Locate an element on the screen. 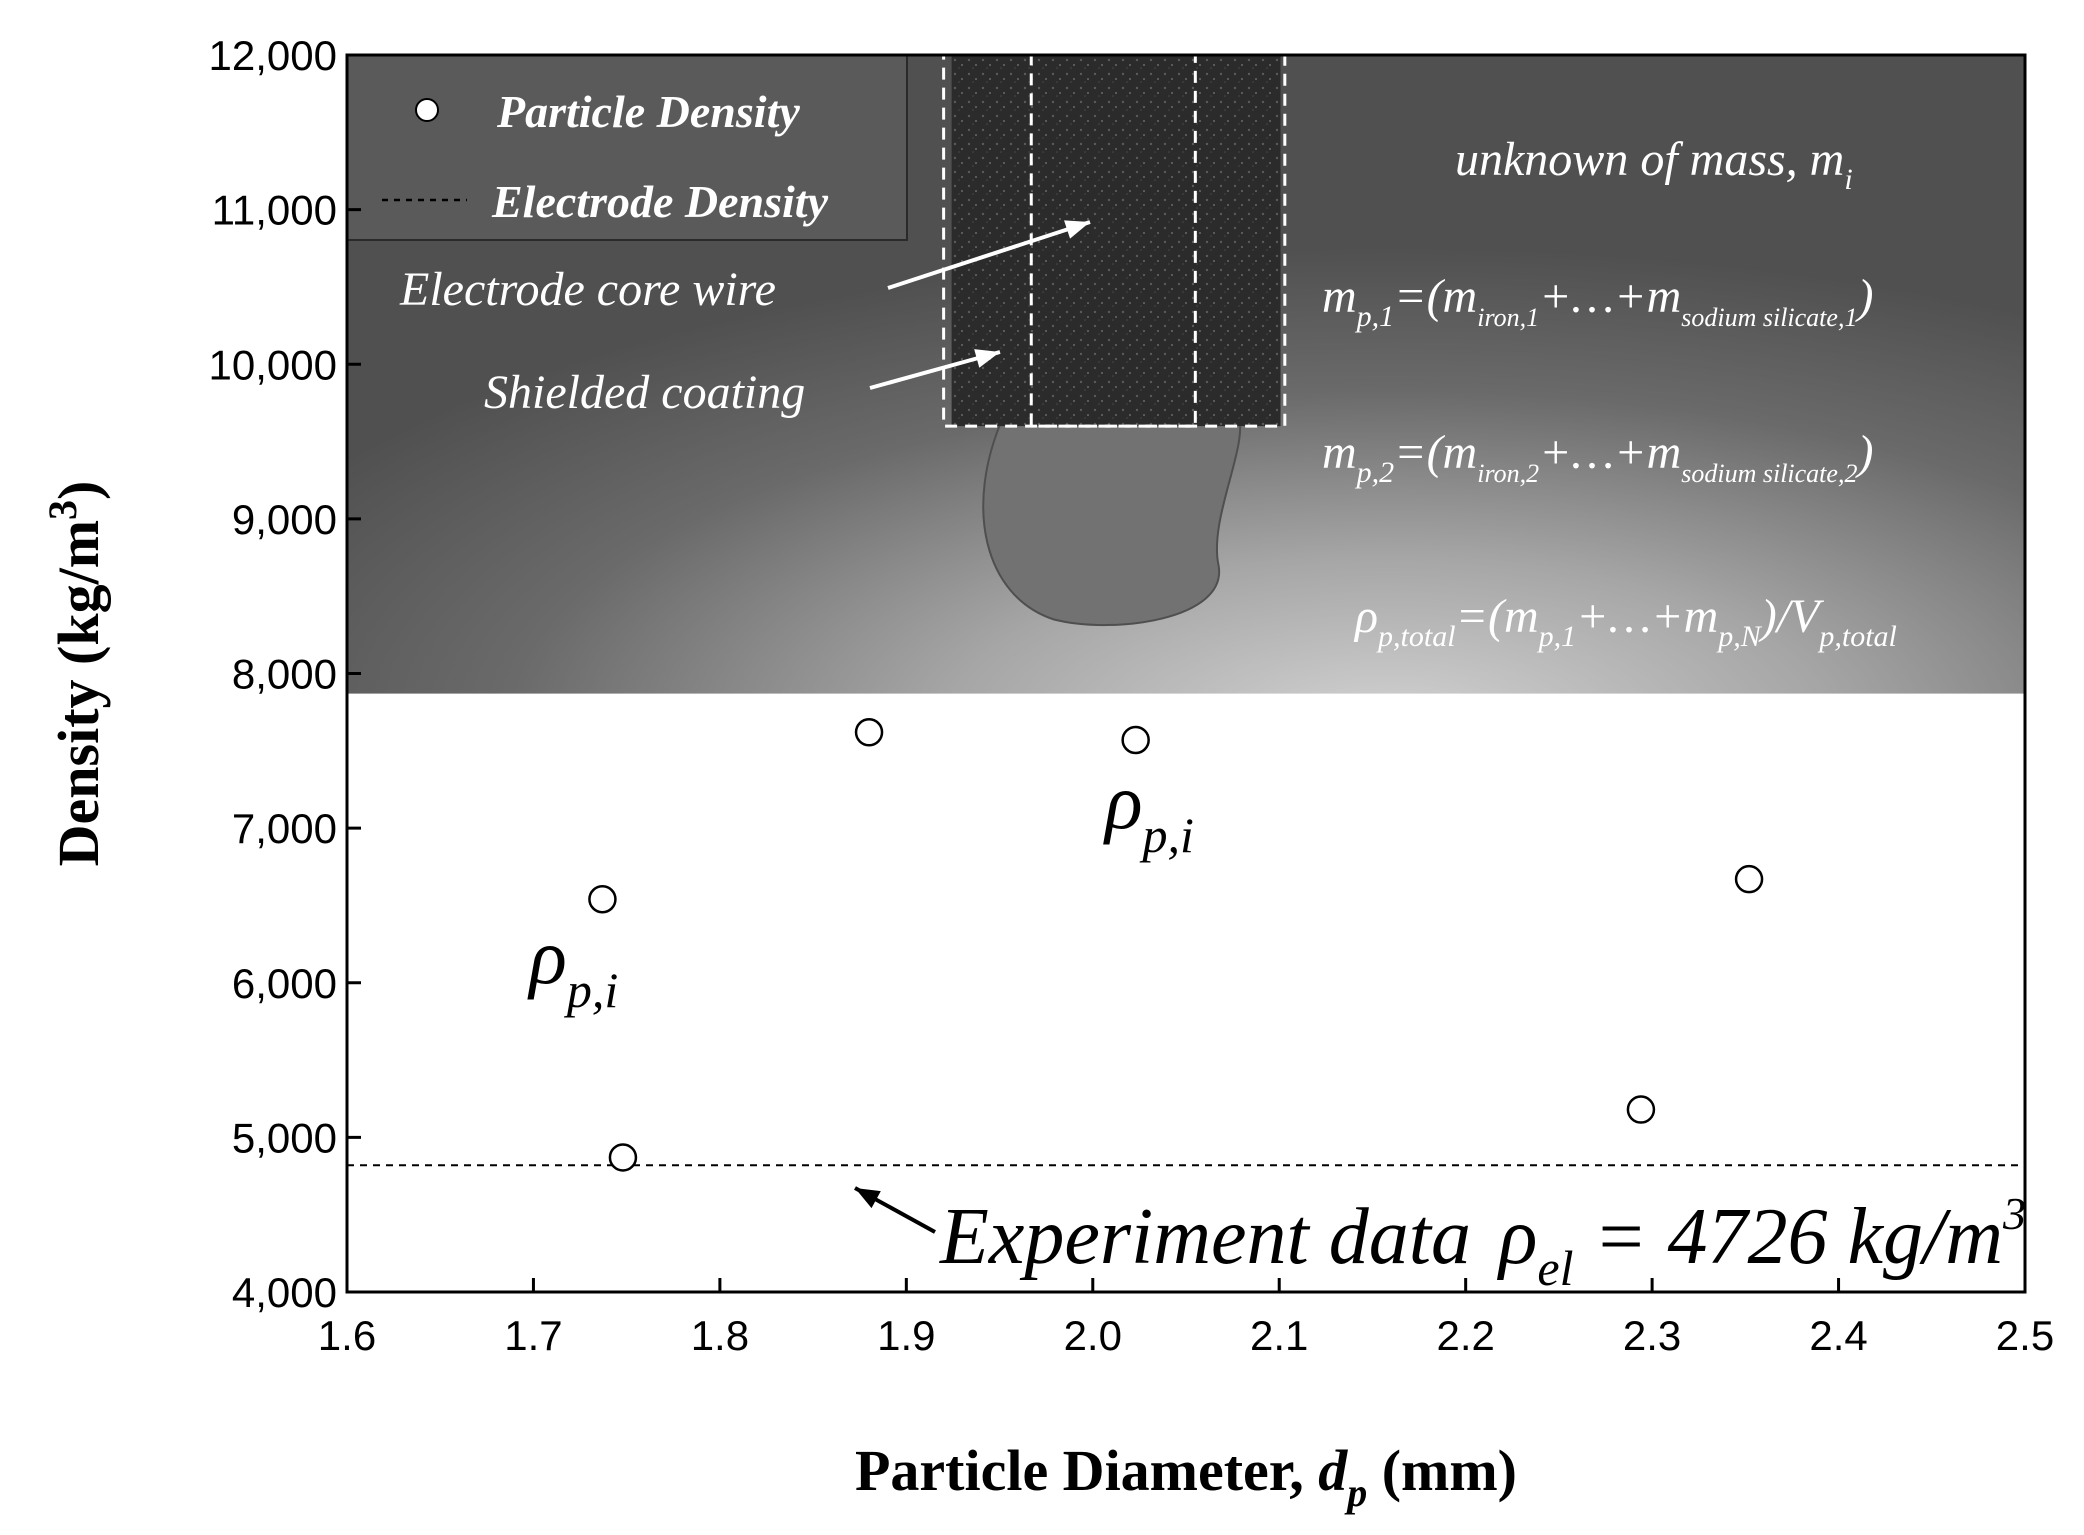 The width and height of the screenshot is (2084, 1535). y-tick-label: 7,000 is located at coordinates (284, 828).